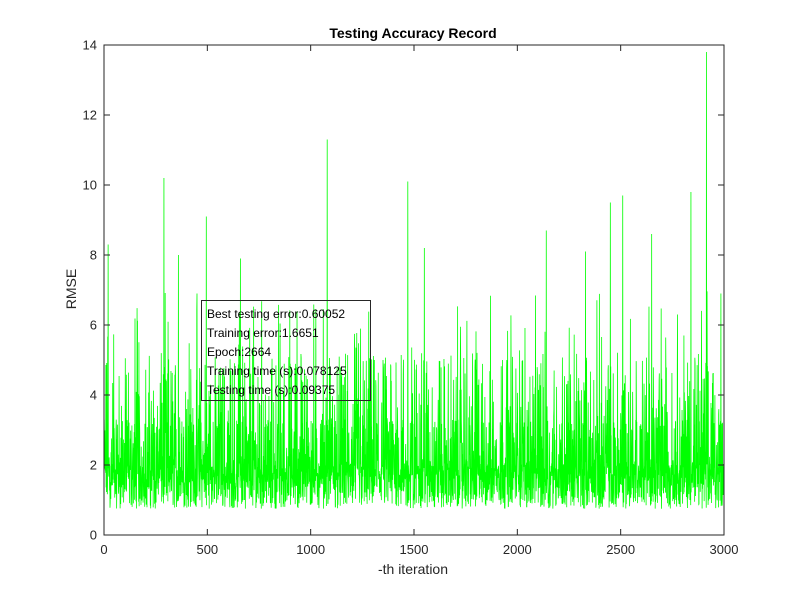 The image size is (800, 600). I want to click on y-tick-label: 12, so click(90, 115).